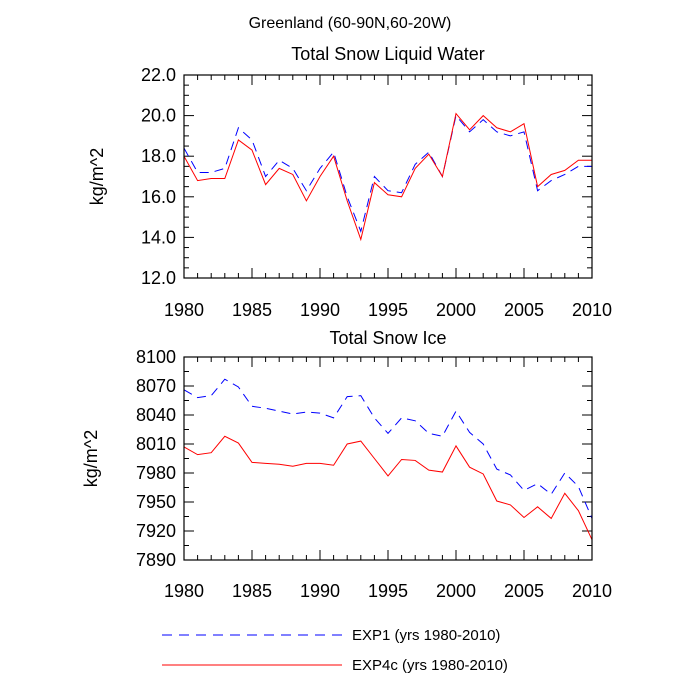 The width and height of the screenshot is (700, 700). What do you see at coordinates (156, 444) in the screenshot?
I see `y-tick-label: 8010` at bounding box center [156, 444].